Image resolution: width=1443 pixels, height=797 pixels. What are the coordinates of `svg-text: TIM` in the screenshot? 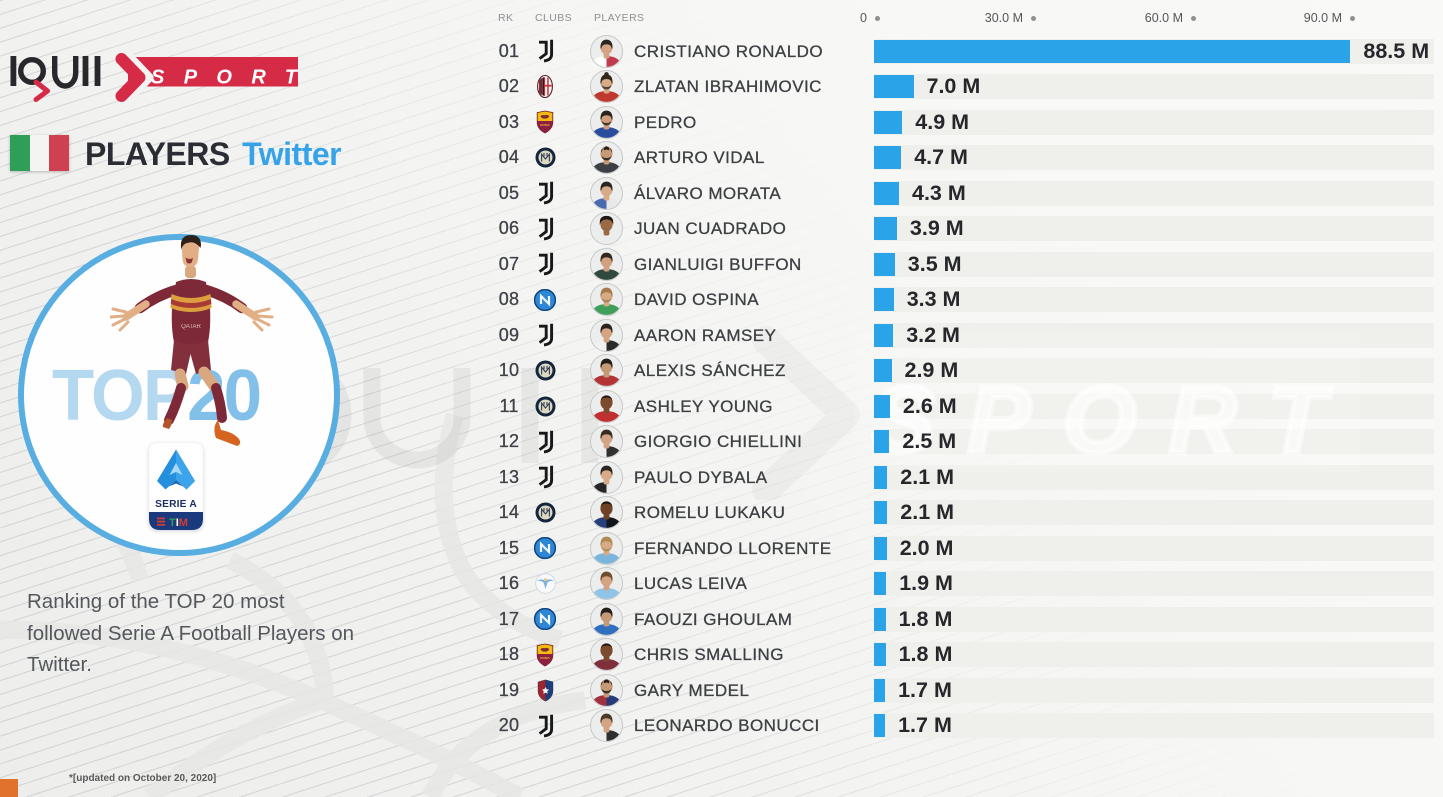 It's located at (178, 523).